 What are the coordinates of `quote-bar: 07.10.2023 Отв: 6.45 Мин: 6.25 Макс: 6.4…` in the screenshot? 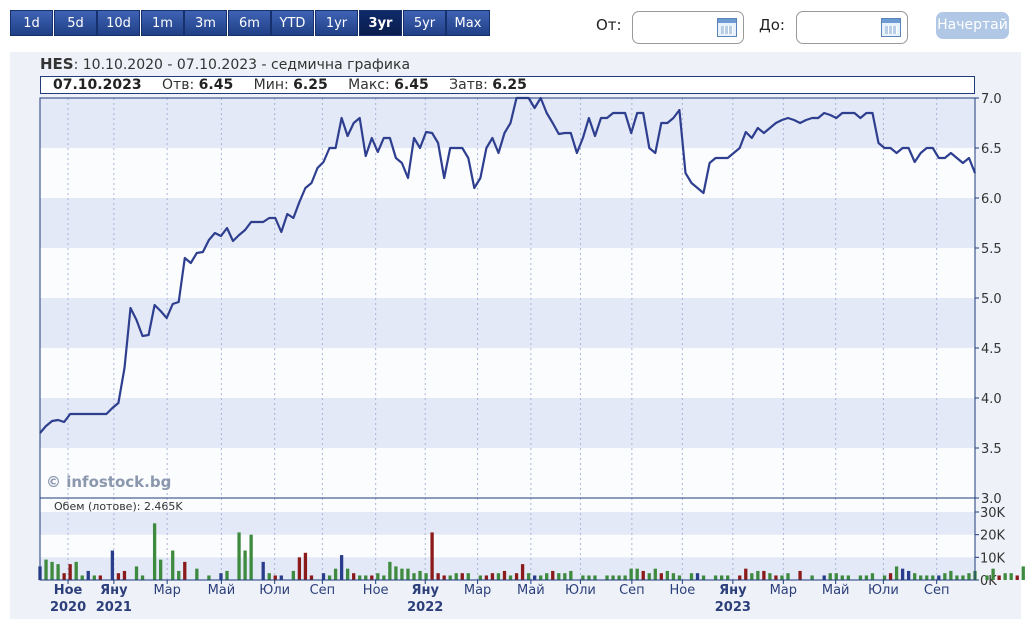 It's located at (507, 85).